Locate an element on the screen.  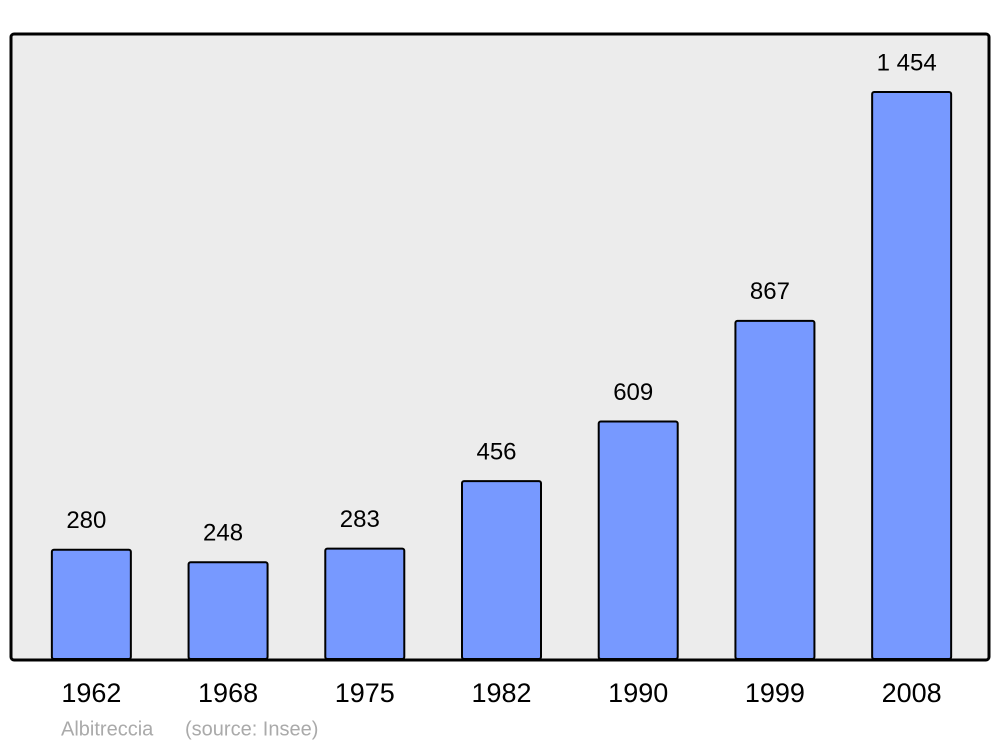
value-label: 609 is located at coordinates (633, 392).